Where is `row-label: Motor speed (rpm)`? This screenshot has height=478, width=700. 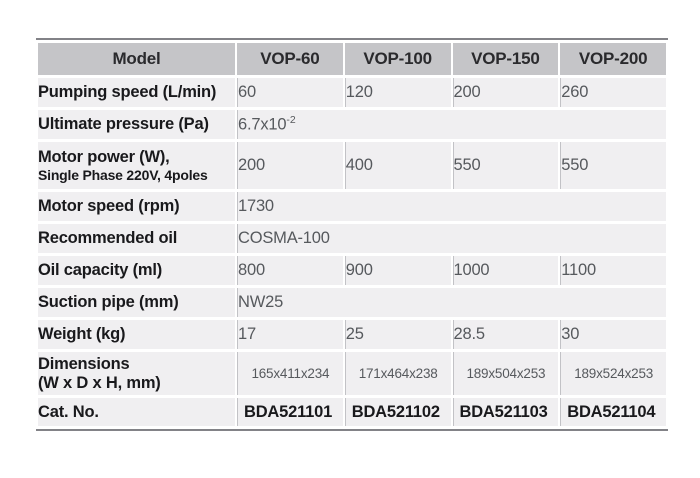
row-label: Motor speed (rpm) is located at coordinates (136, 206).